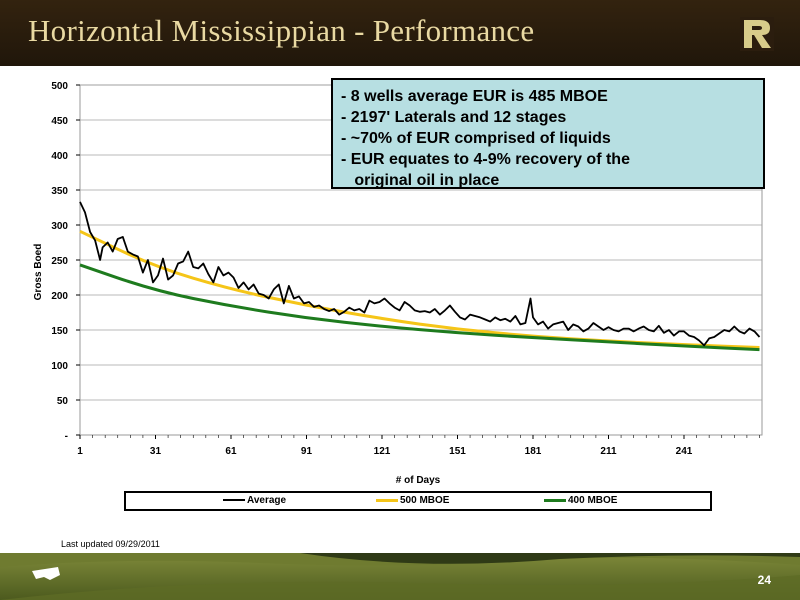 The image size is (800, 600). Describe the element at coordinates (420, 180) in the screenshot. I see `callout-line: original oil in place` at that location.